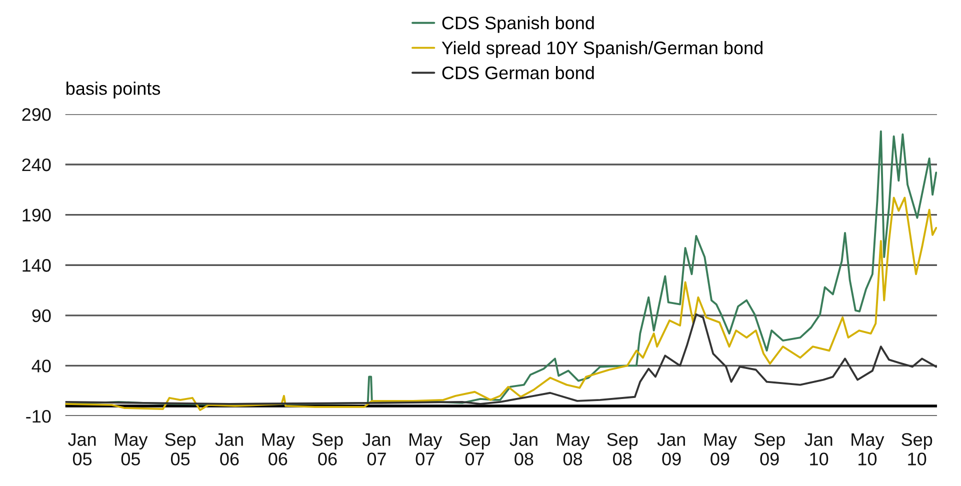 This screenshot has height=486, width=961. What do you see at coordinates (426, 449) in the screenshot?
I see `x-tick-label: May 07` at bounding box center [426, 449].